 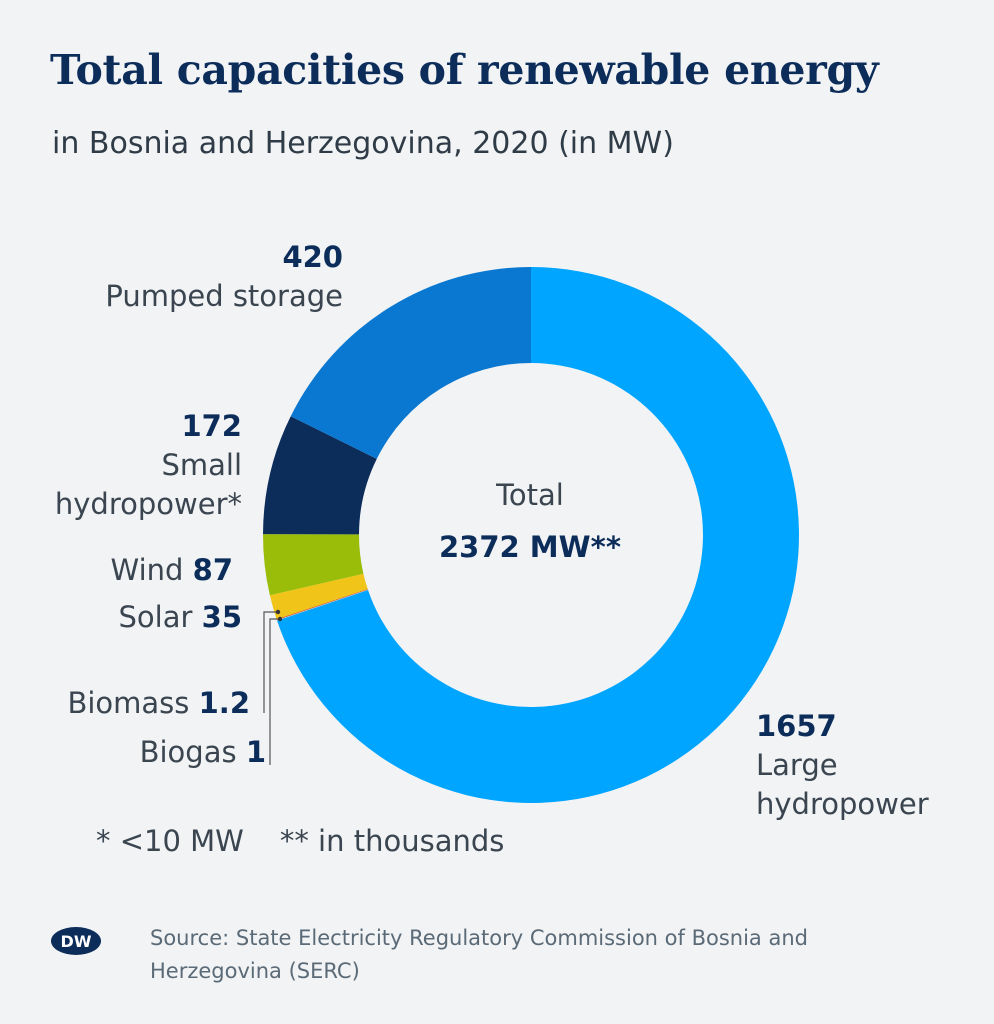 I want to click on wind-name: Wind, so click(x=147, y=570).